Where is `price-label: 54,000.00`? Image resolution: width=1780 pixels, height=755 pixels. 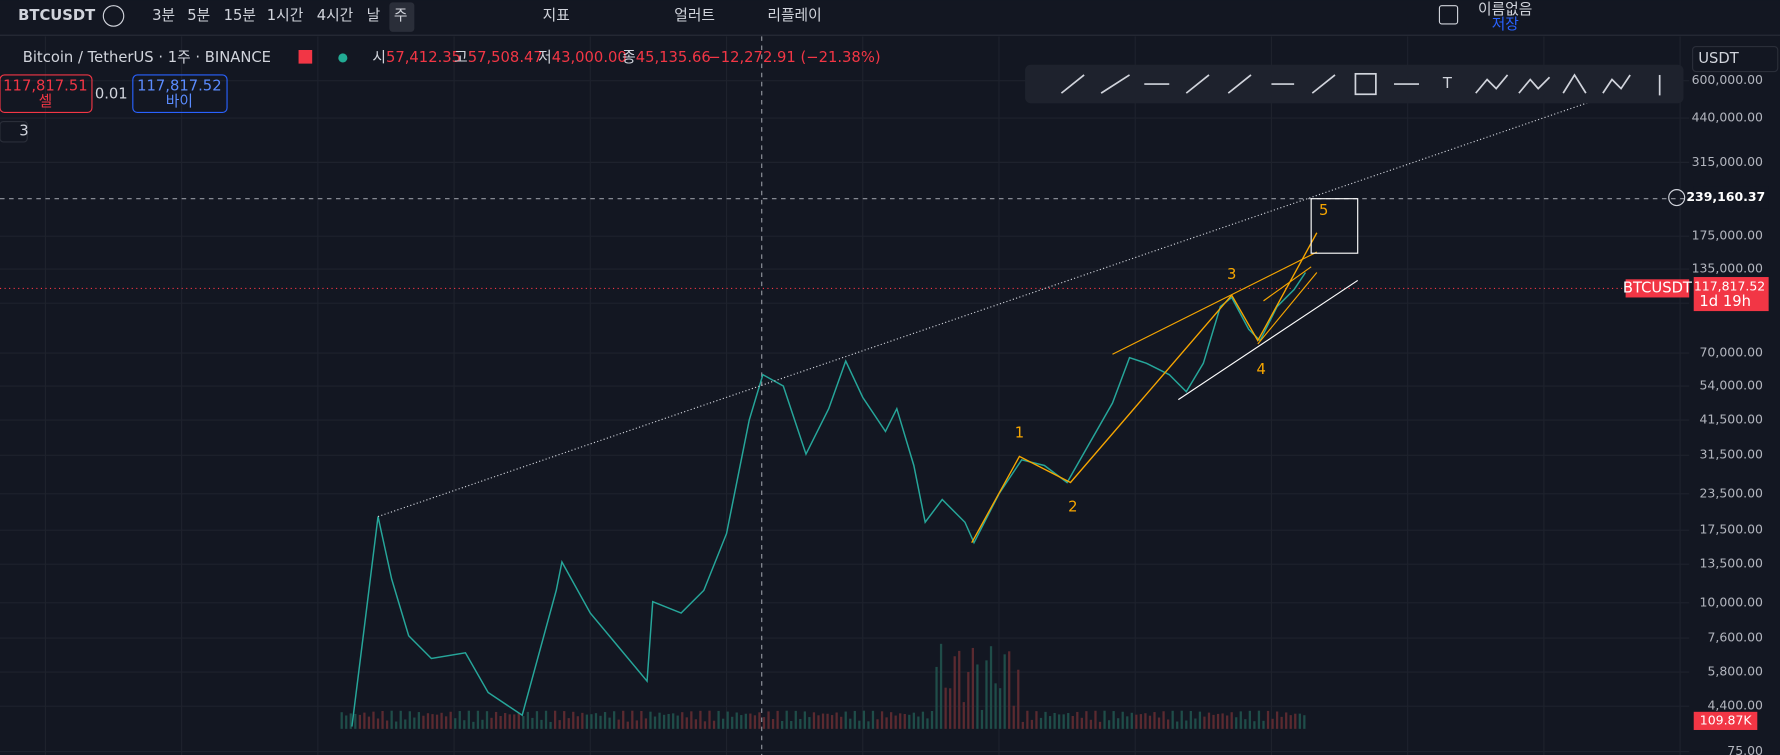 price-label: 54,000.00 is located at coordinates (1732, 385).